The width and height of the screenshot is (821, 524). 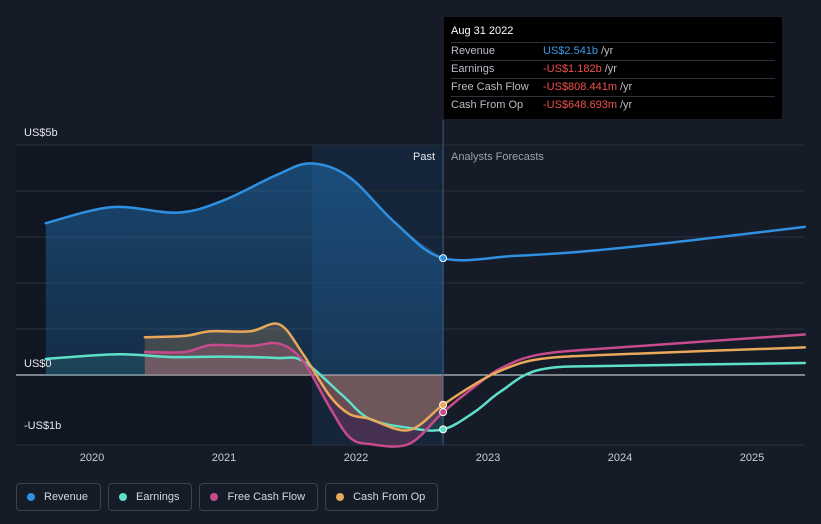 What do you see at coordinates (266, 497) in the screenshot?
I see `legend-label: Free Cash Flow` at bounding box center [266, 497].